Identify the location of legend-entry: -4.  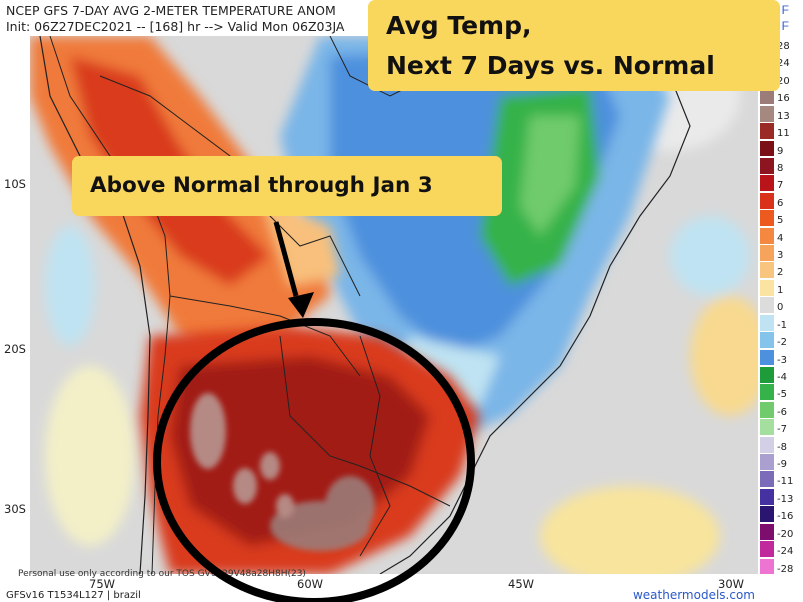
(781, 374).